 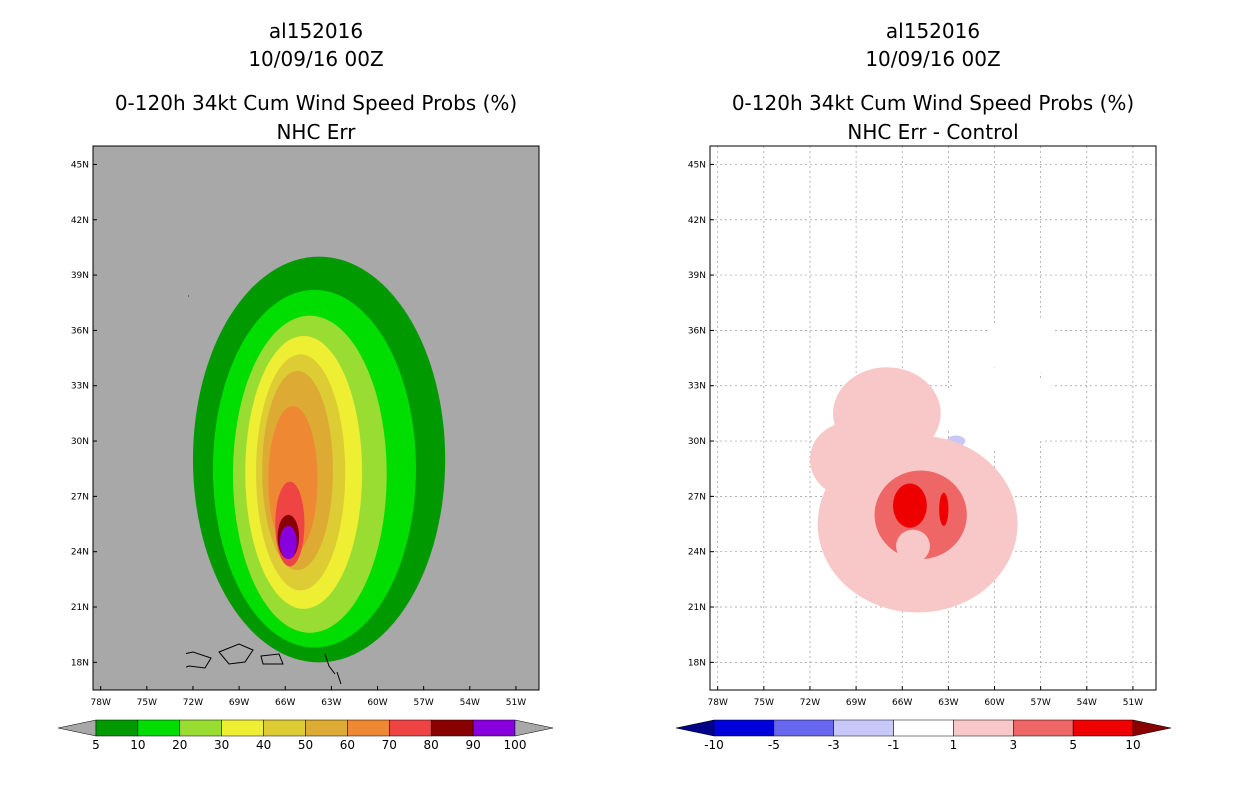 I want to click on right-difference-field, so click(x=936, y=462).